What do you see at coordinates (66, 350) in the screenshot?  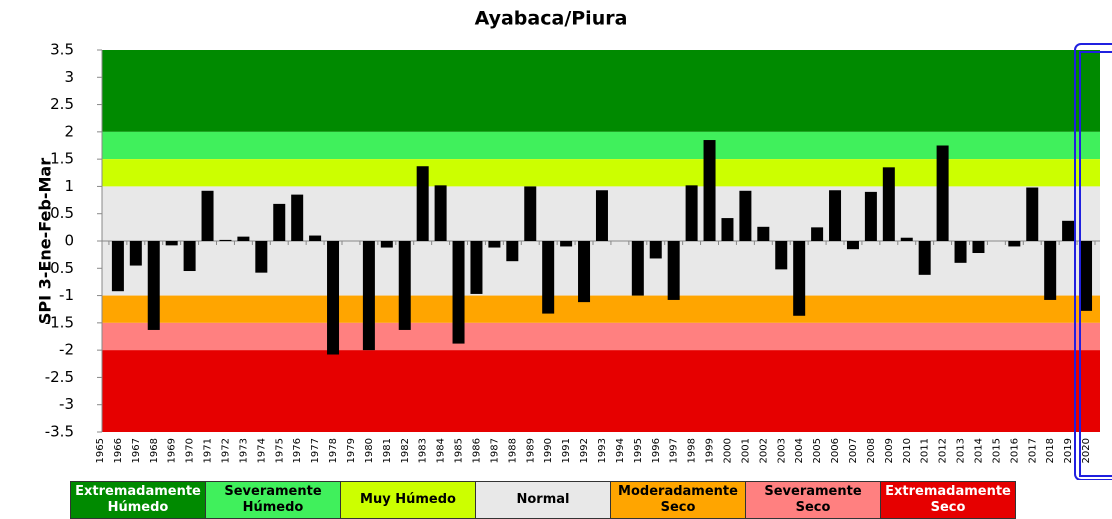 I see `y-tick-label: -2` at bounding box center [66, 350].